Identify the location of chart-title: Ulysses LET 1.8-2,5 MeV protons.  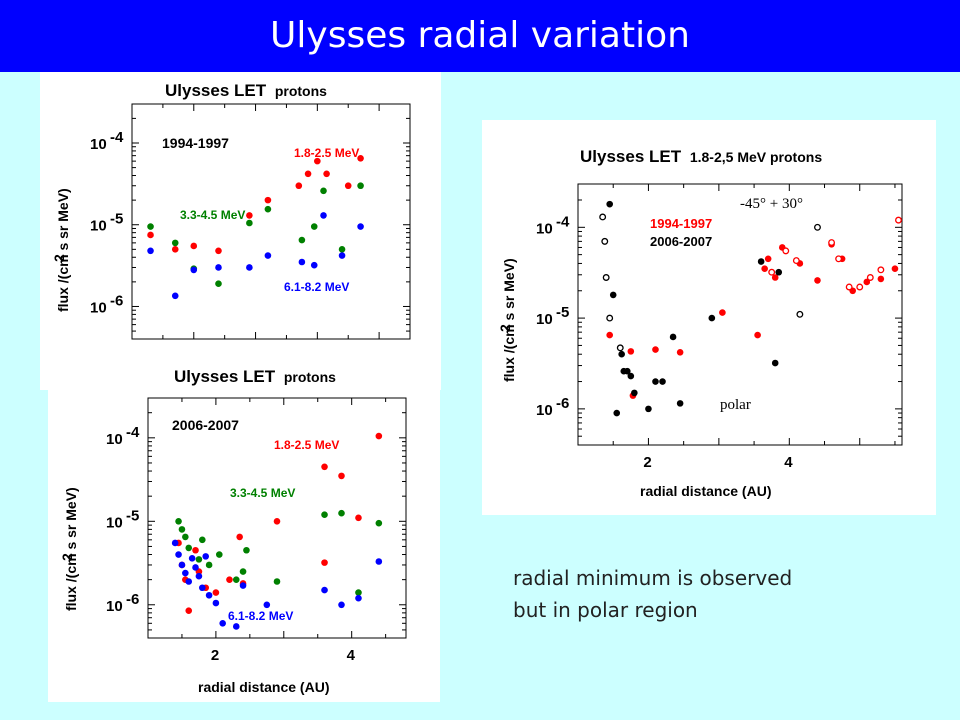
(701, 156).